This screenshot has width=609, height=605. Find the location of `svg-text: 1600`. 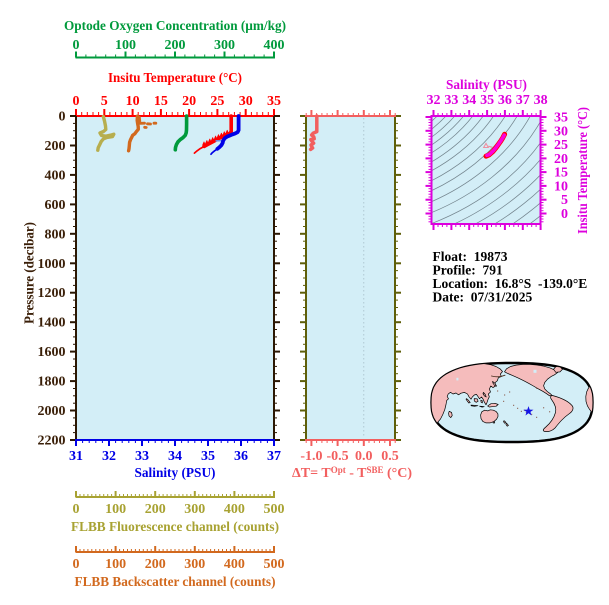

svg-text: 1600 is located at coordinates (52, 352).